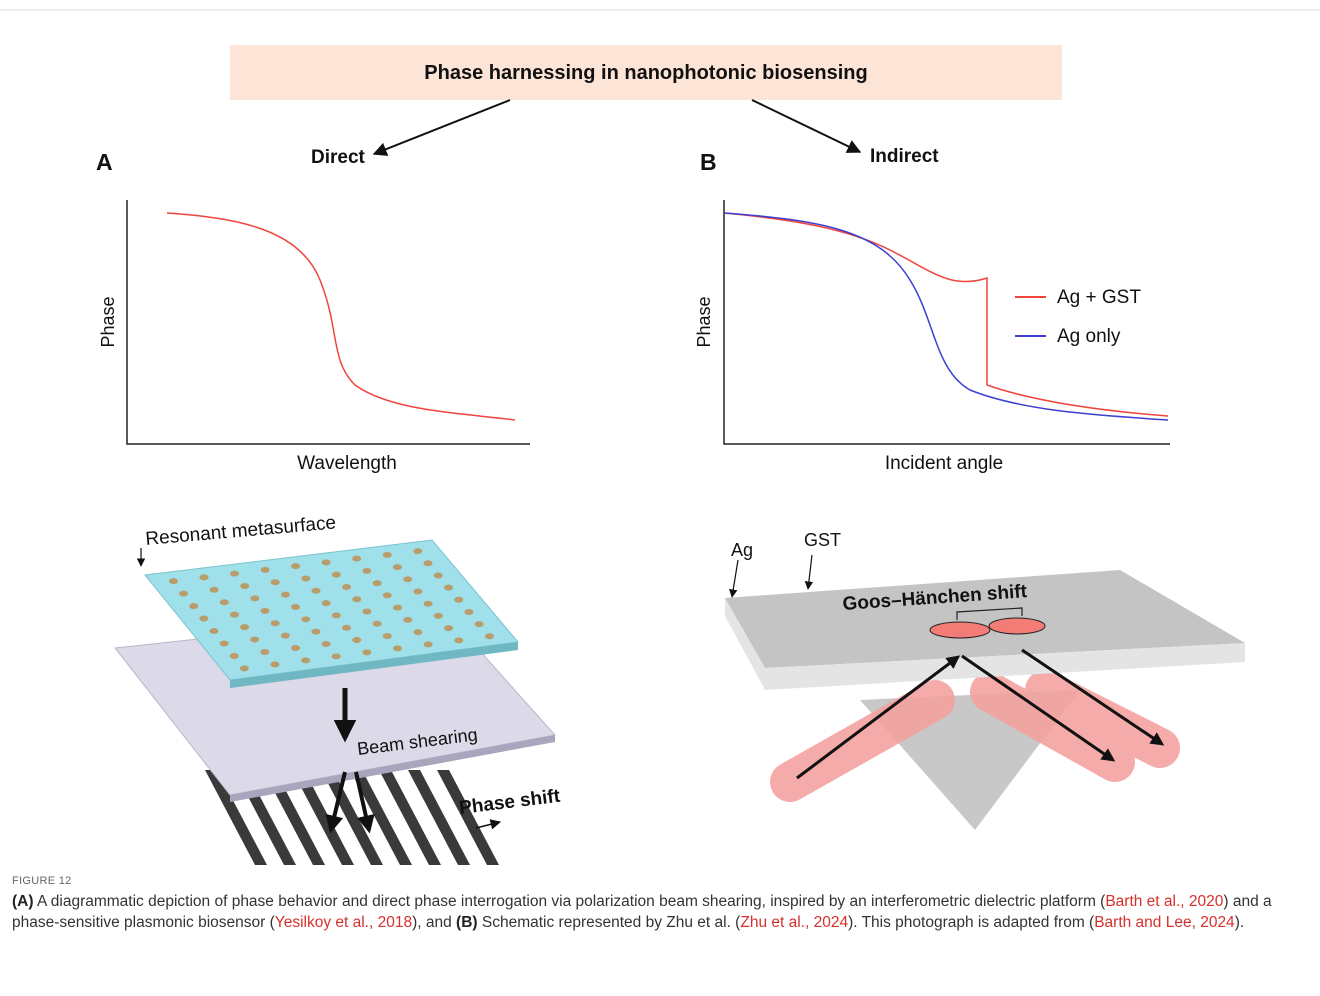 The width and height of the screenshot is (1320, 996). Describe the element at coordinates (708, 162) in the screenshot. I see `panel-label: B` at that location.